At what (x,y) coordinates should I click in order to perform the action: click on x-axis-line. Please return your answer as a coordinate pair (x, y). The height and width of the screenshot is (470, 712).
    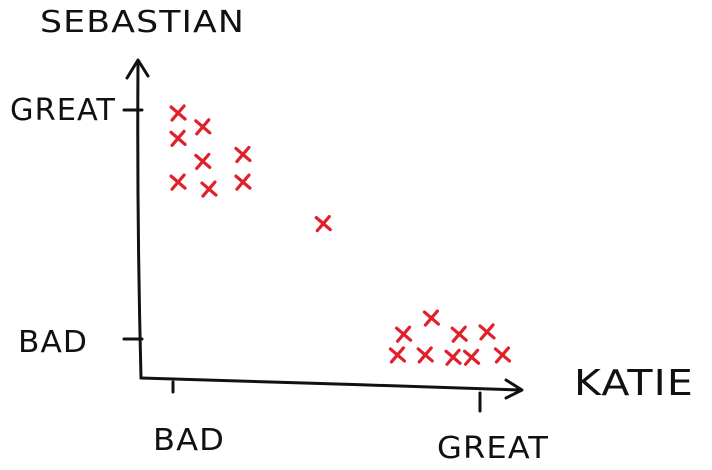
    Looking at the image, I should click on (330, 384).